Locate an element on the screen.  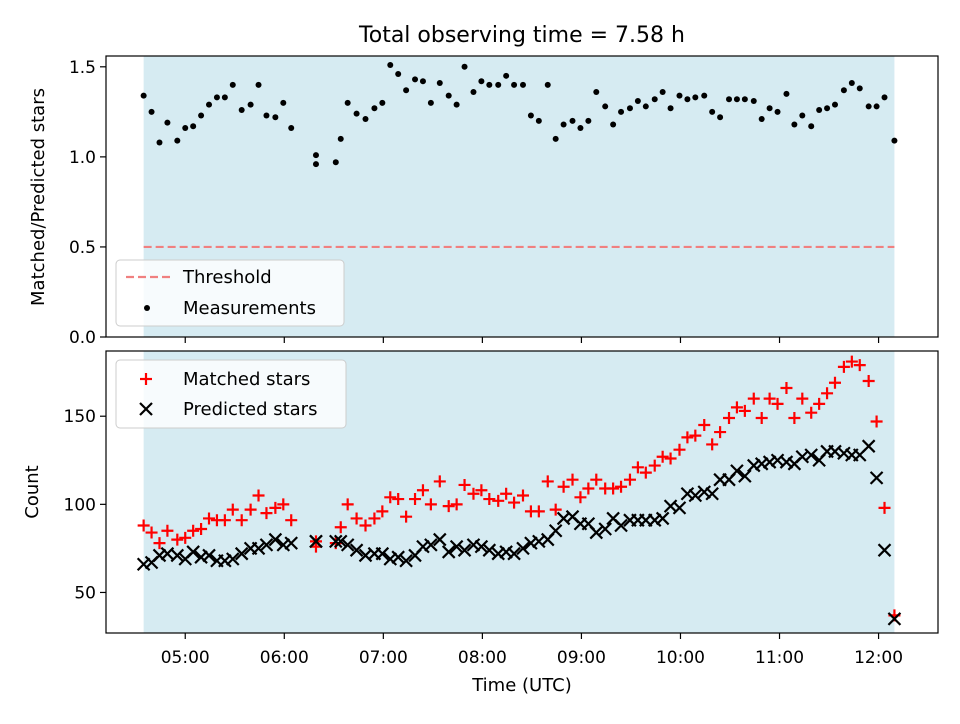
ratio-y-tick-label: 0.5 is located at coordinates (82, 248).